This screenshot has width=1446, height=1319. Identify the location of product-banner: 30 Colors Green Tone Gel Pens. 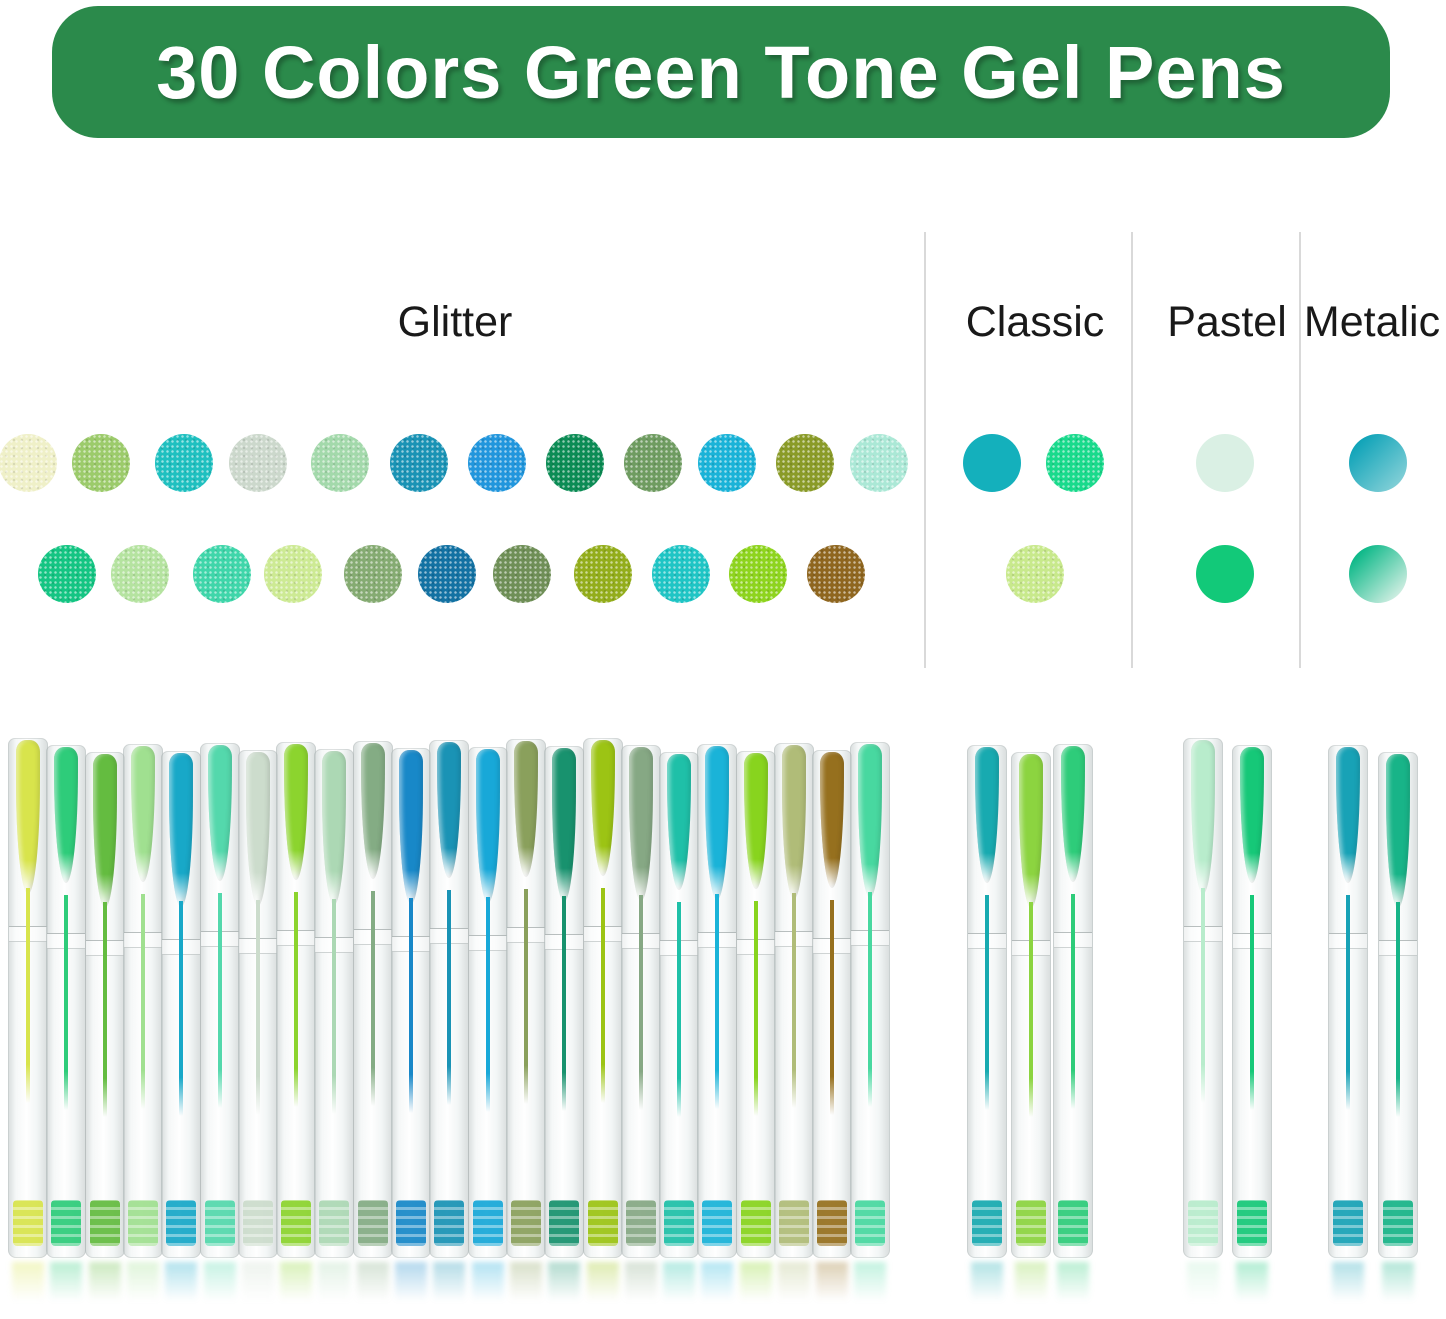
(721, 72).